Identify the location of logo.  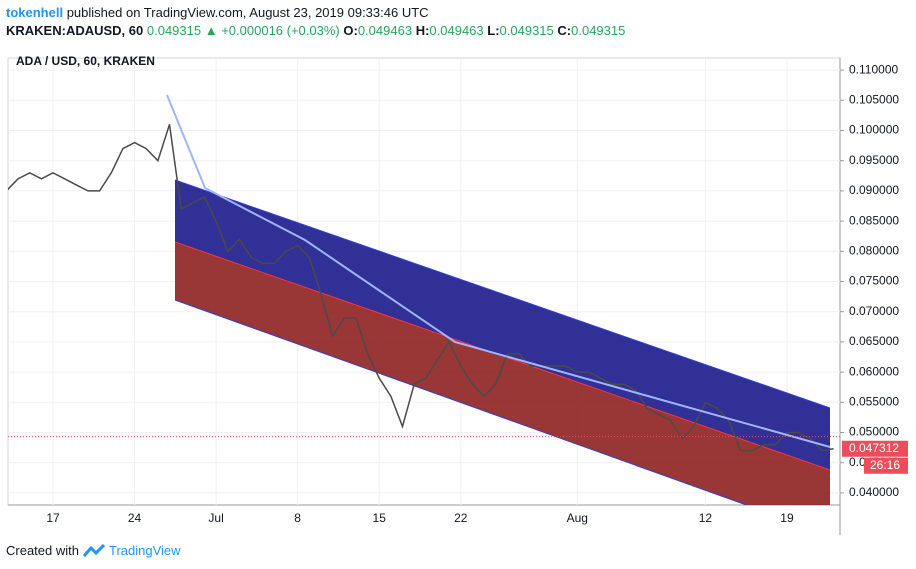
(93, 550).